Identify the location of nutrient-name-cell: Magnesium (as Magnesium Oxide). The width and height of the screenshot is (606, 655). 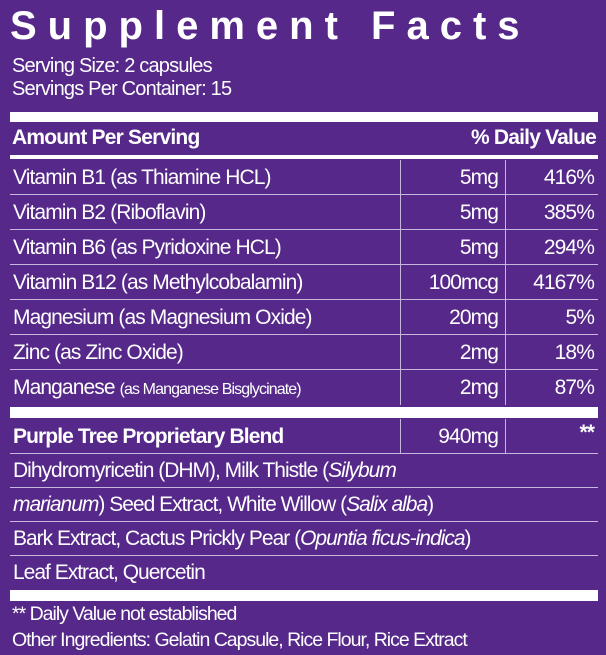
(163, 318).